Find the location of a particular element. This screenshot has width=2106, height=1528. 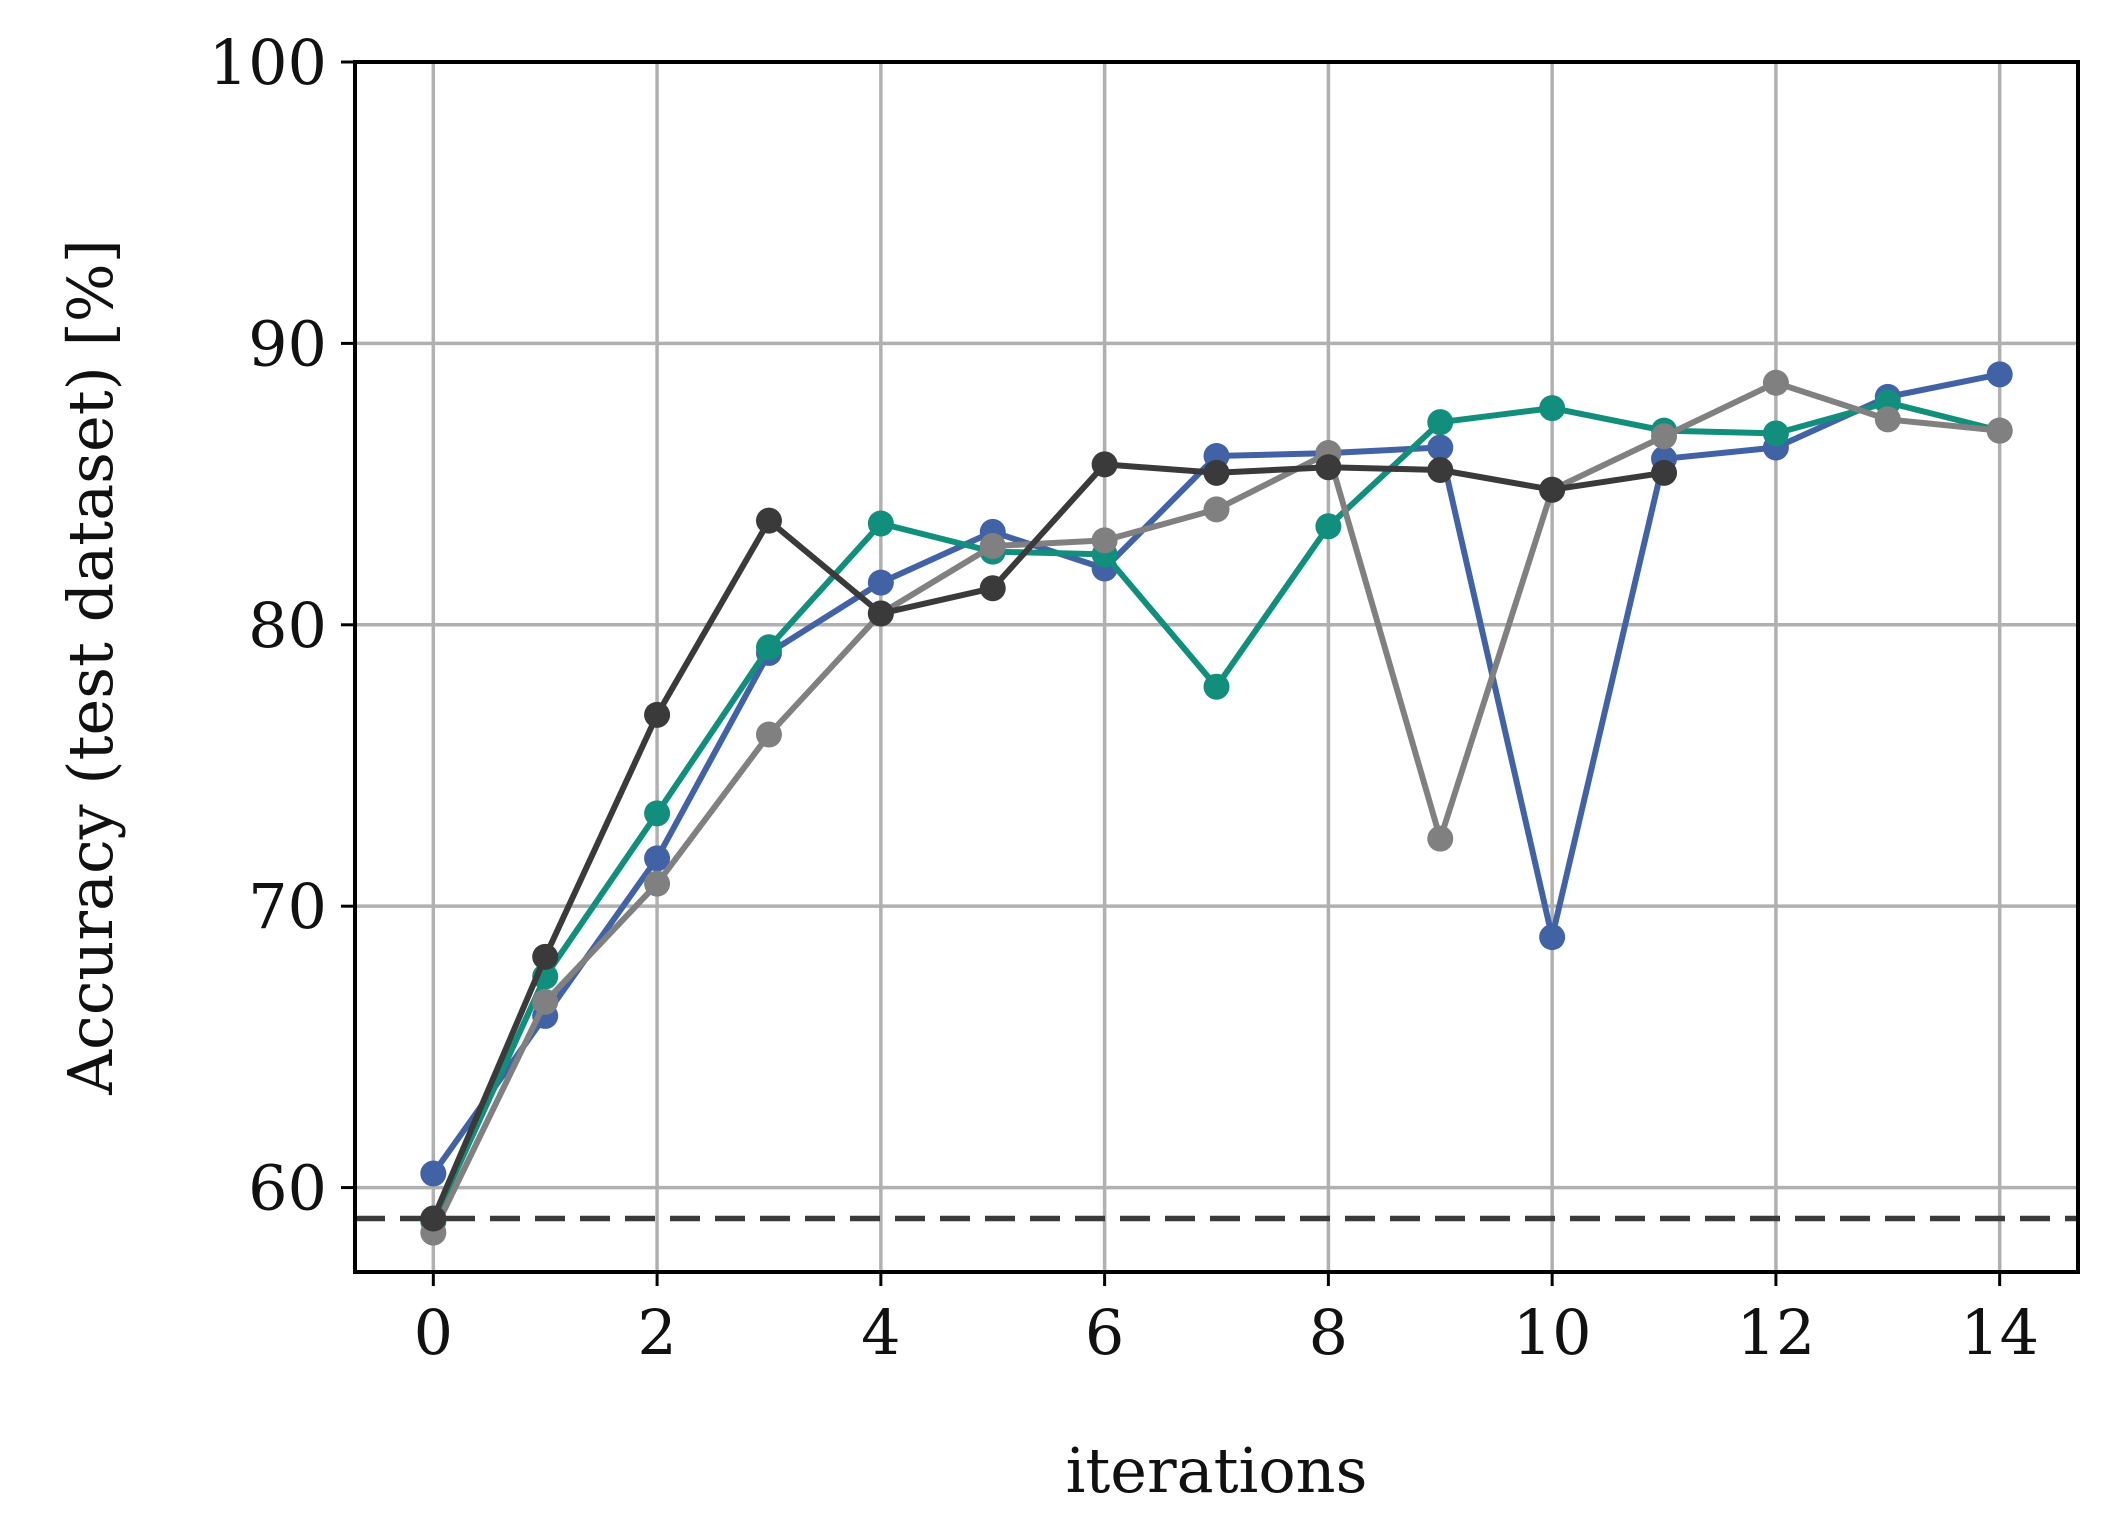

x-tick-label: 6 is located at coordinates (1104, 1332).